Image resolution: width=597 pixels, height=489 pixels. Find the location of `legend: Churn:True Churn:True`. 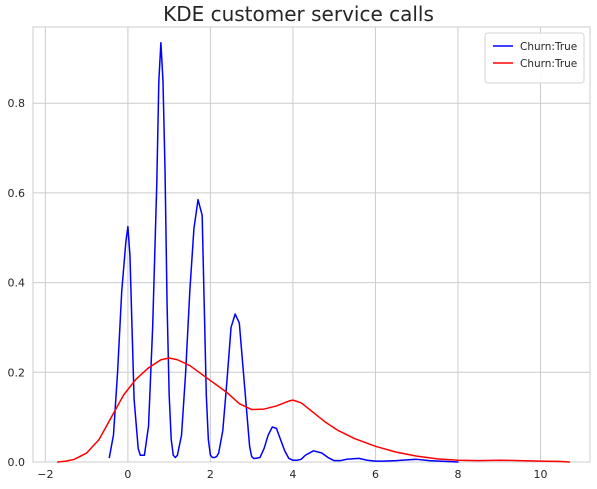

legend: Churn:True Churn:True is located at coordinates (534, 58).